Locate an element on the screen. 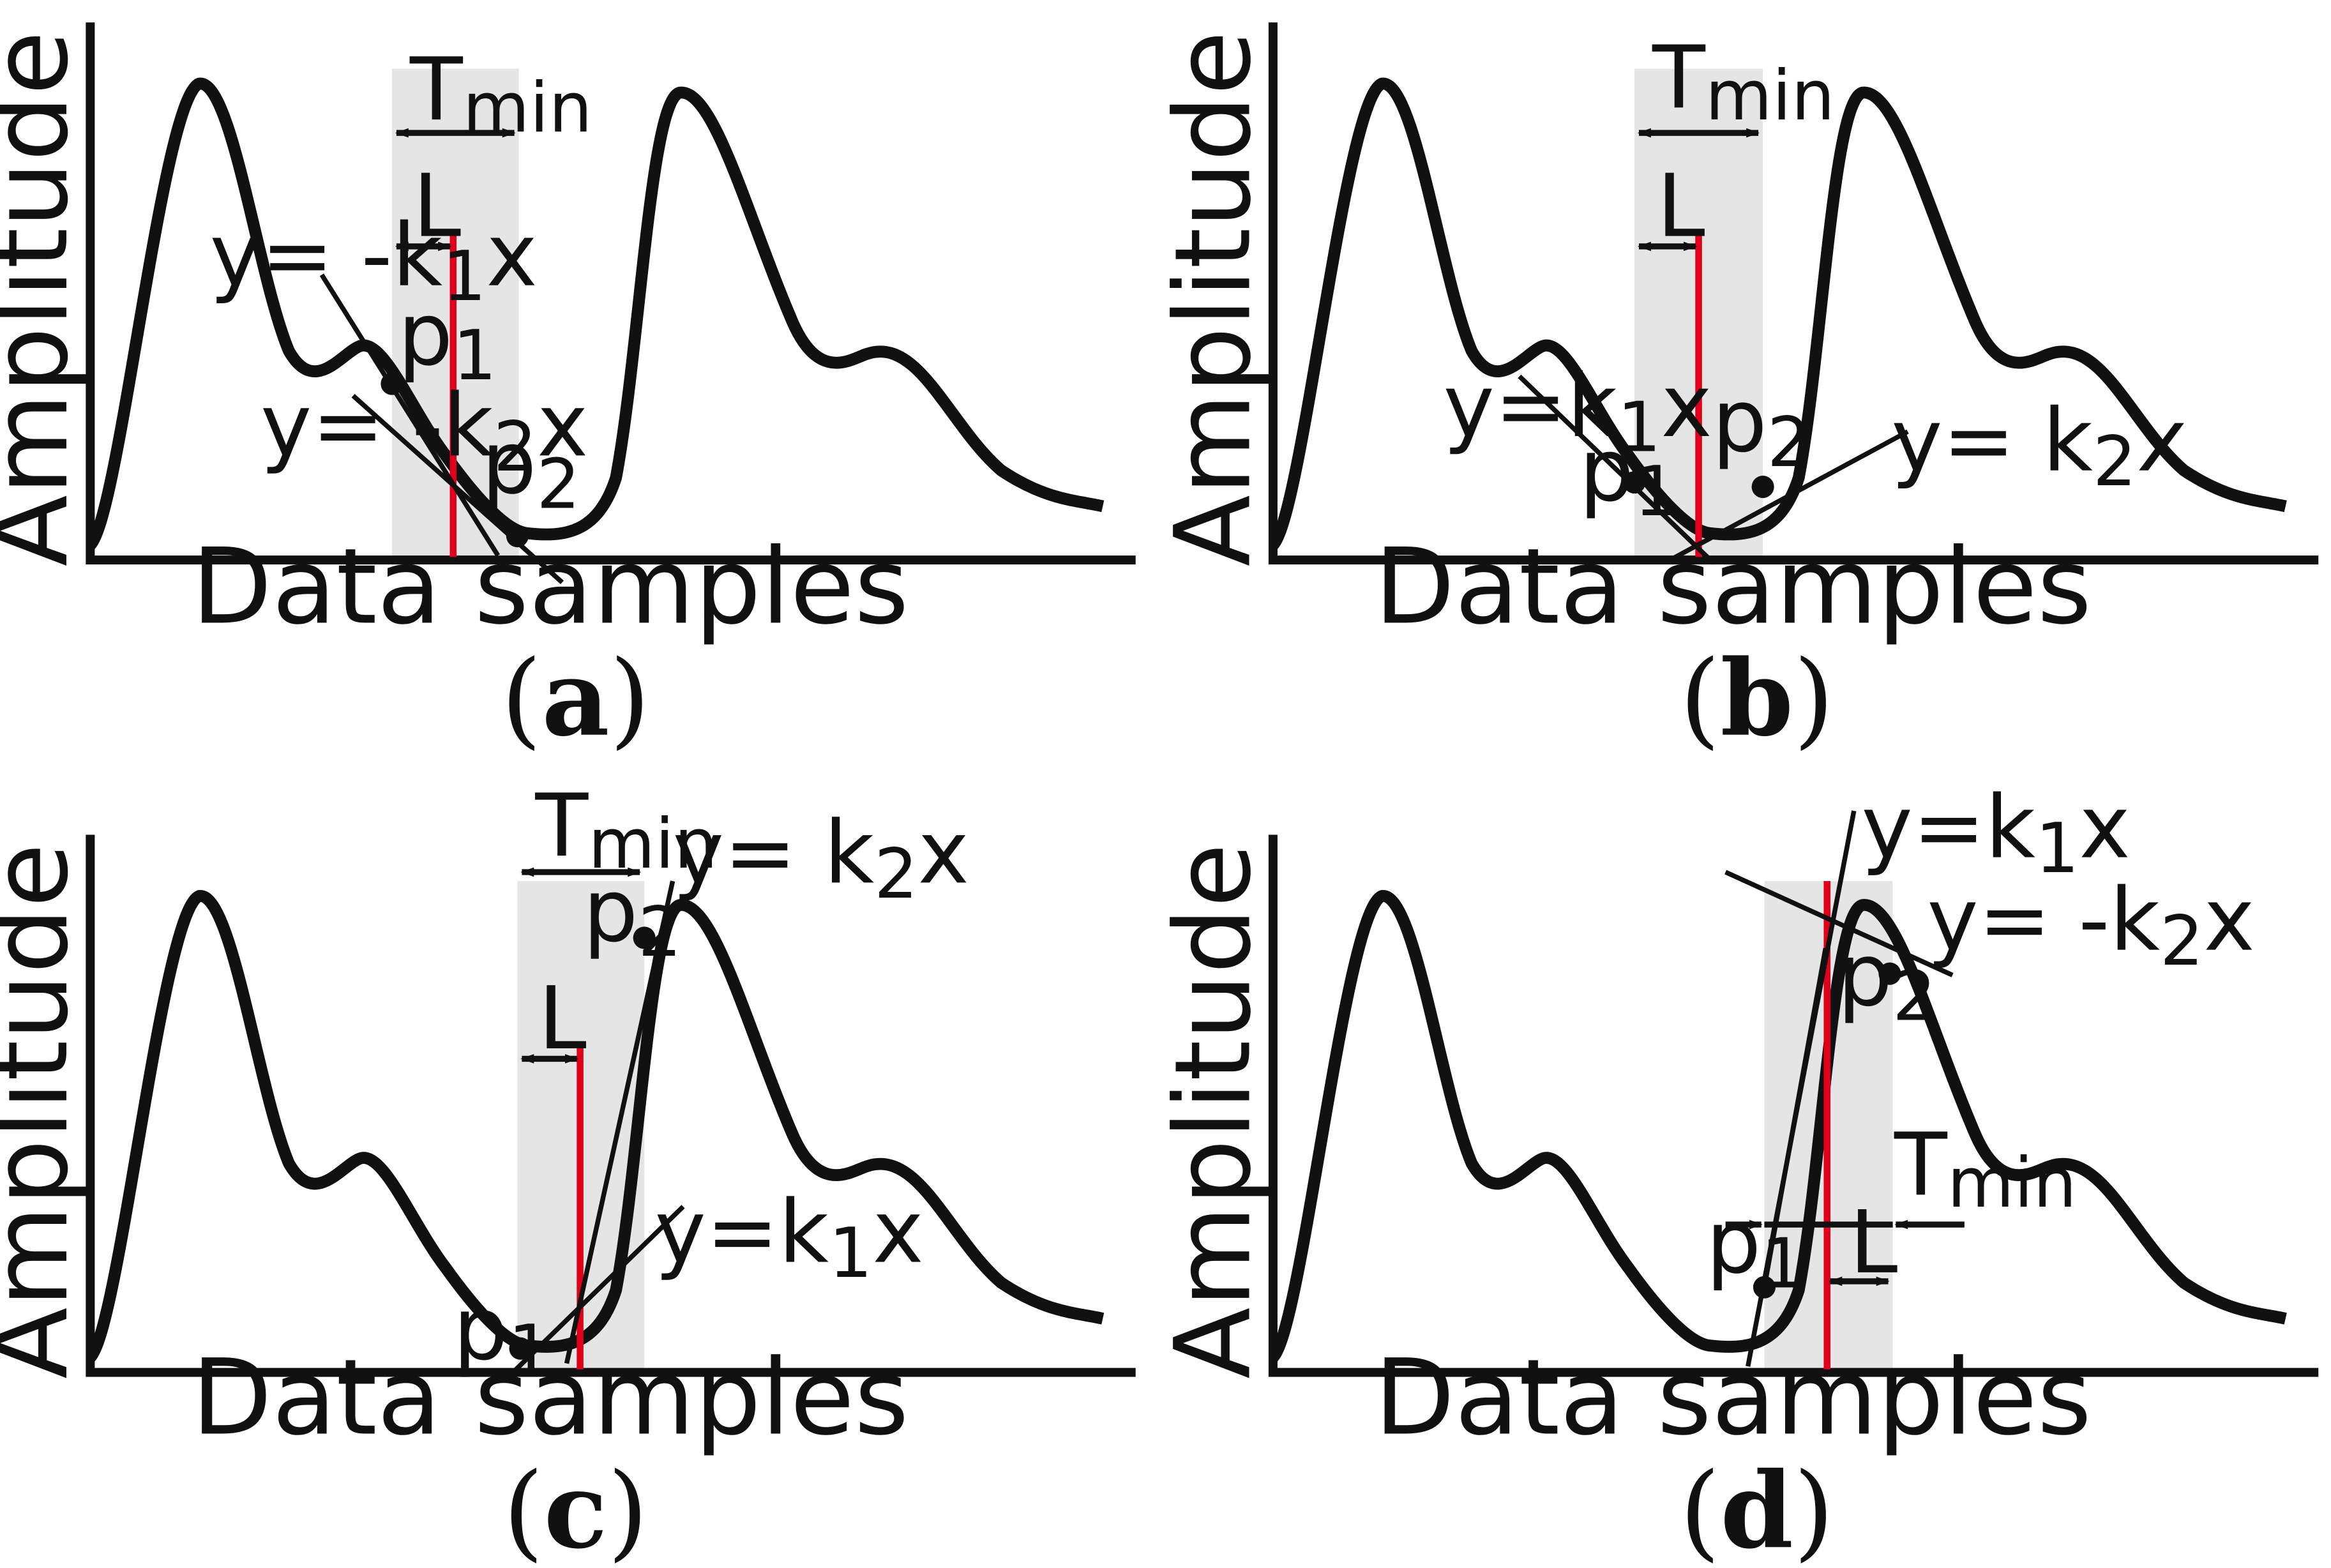  panel-b-point-p1 is located at coordinates (1635, 482).